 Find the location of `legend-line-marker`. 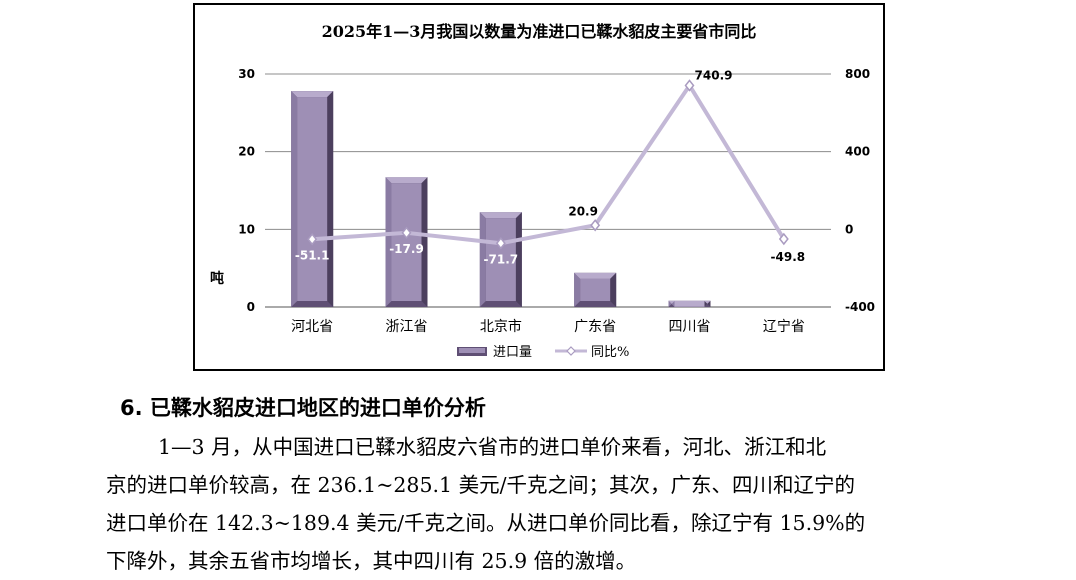

legend-line-marker is located at coordinates (571, 351).